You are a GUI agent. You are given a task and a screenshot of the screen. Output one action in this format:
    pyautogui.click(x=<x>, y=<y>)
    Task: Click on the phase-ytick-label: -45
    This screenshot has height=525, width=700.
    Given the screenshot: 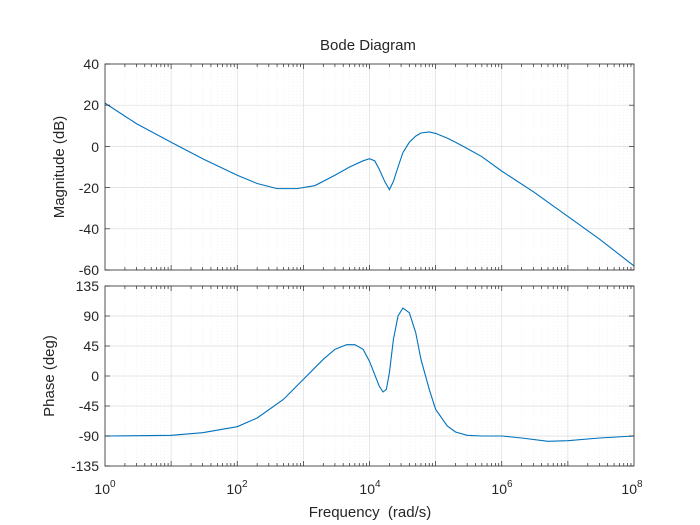 What is the action you would take?
    pyautogui.click(x=89, y=406)
    